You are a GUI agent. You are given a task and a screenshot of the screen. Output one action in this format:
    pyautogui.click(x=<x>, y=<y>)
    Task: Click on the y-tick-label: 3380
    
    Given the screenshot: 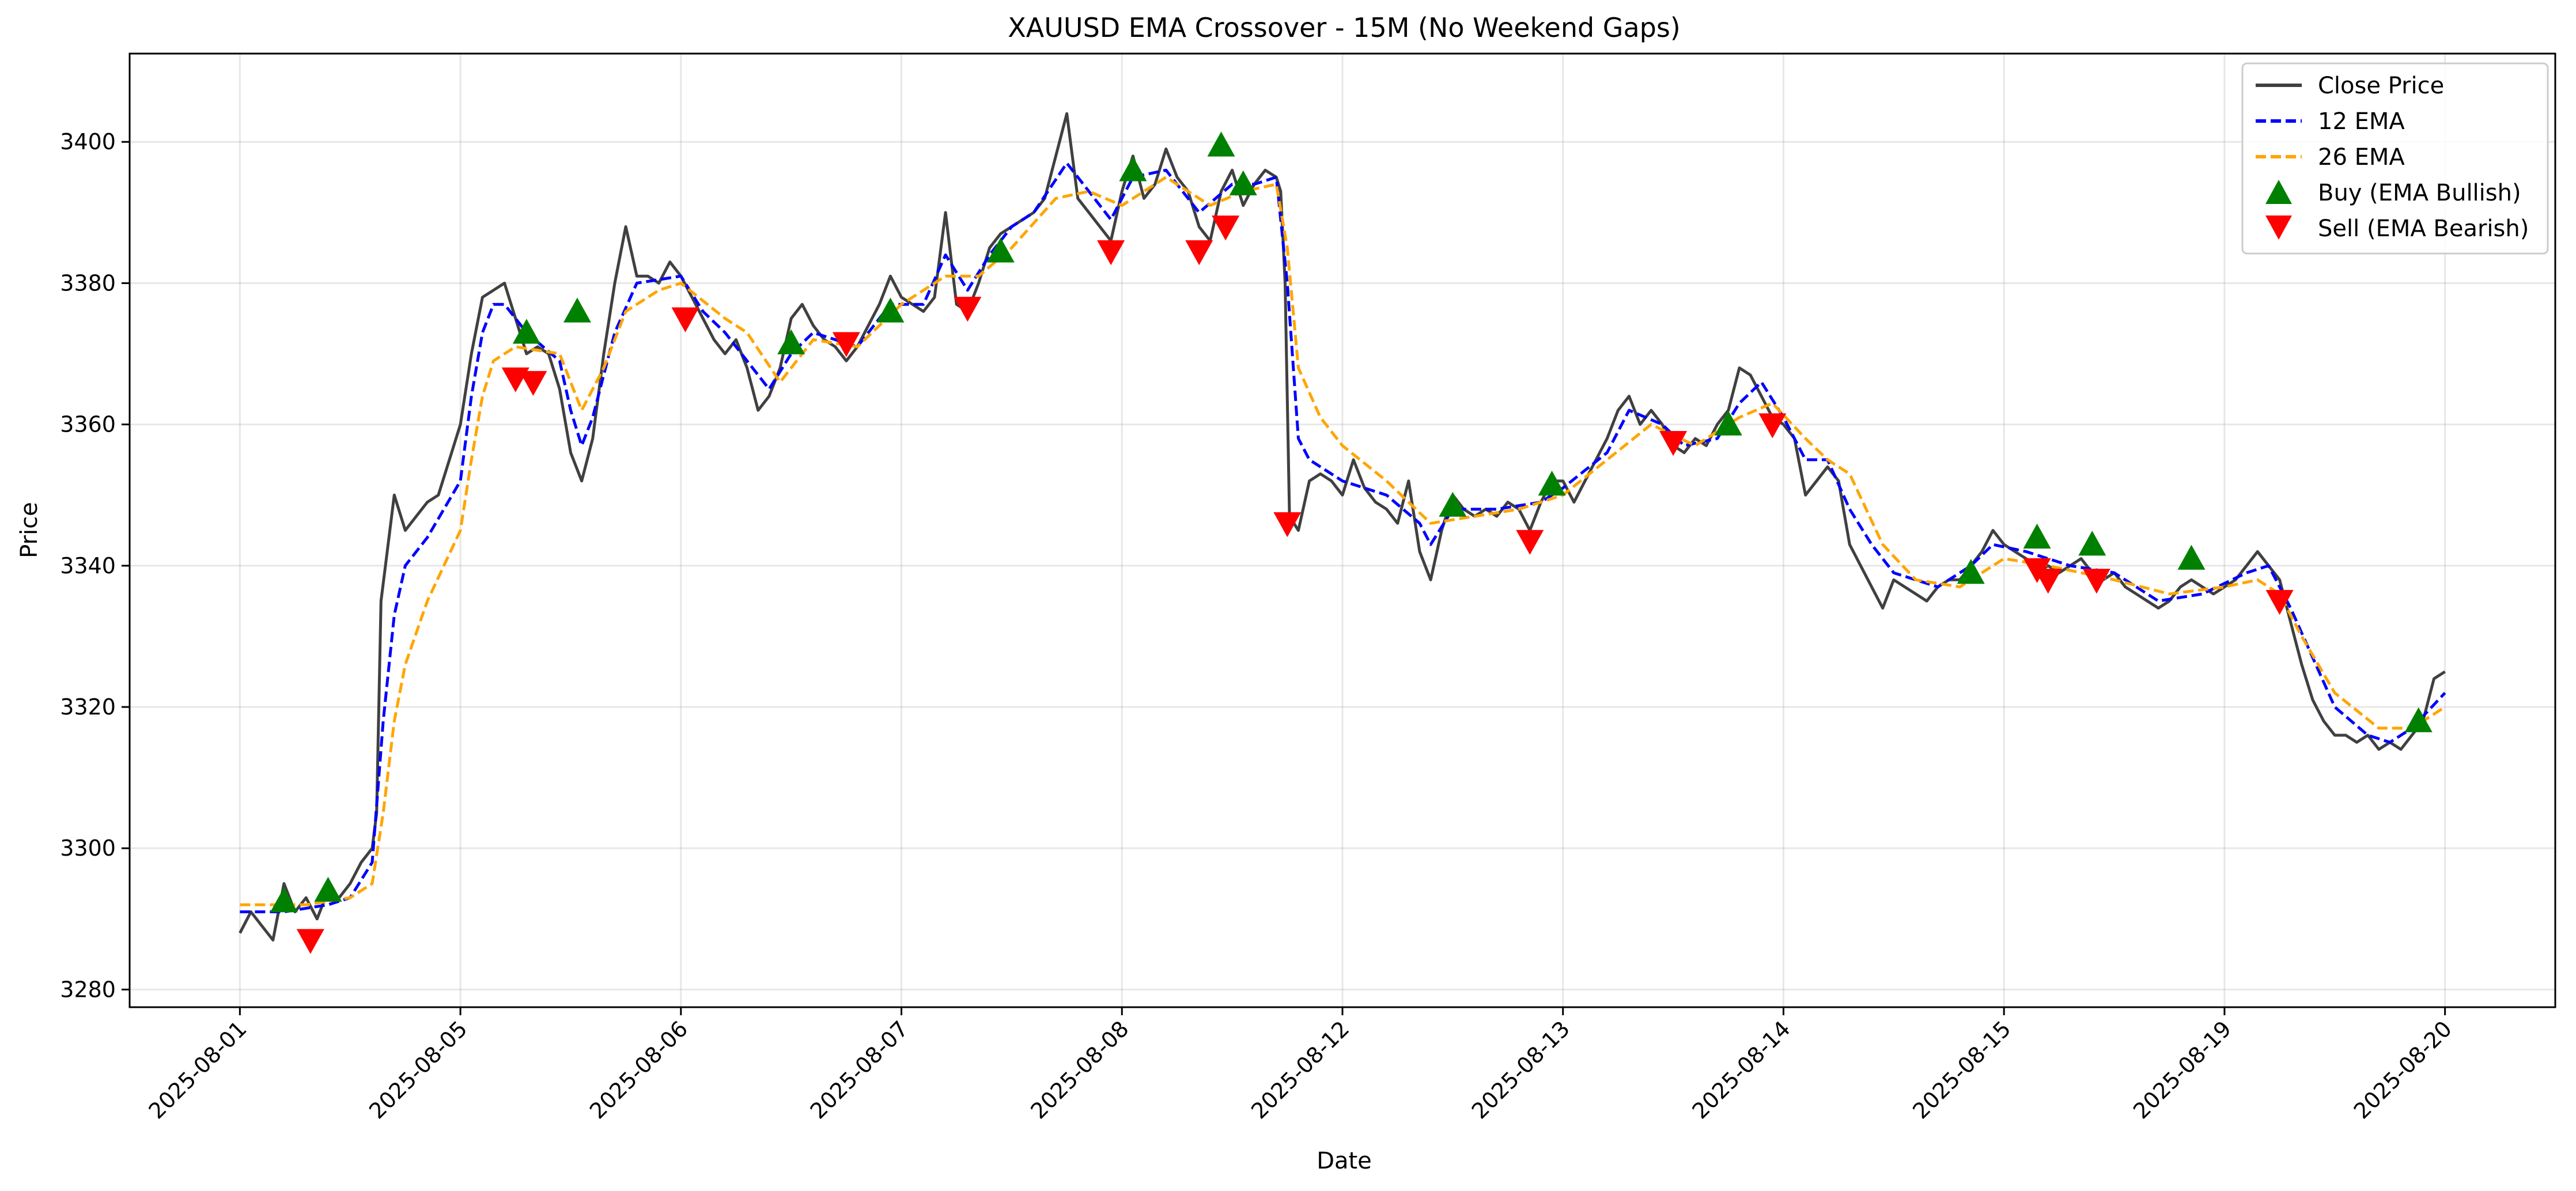 What is the action you would take?
    pyautogui.click(x=88, y=283)
    